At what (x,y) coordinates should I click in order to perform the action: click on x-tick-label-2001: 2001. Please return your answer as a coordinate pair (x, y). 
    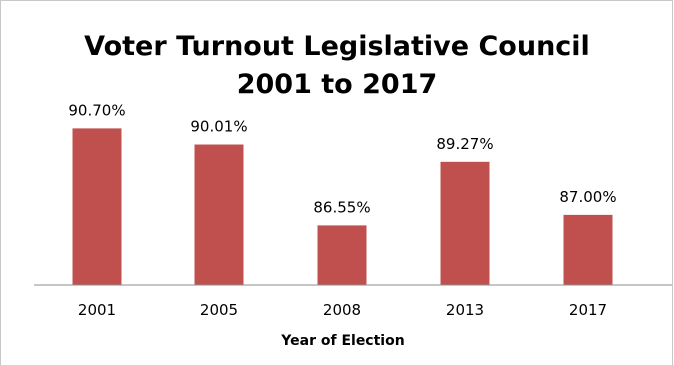
    Looking at the image, I should click on (97, 310).